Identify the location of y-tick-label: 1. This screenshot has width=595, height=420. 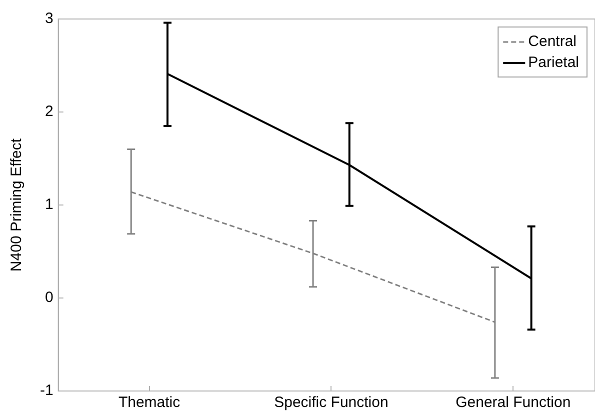
(49, 205).